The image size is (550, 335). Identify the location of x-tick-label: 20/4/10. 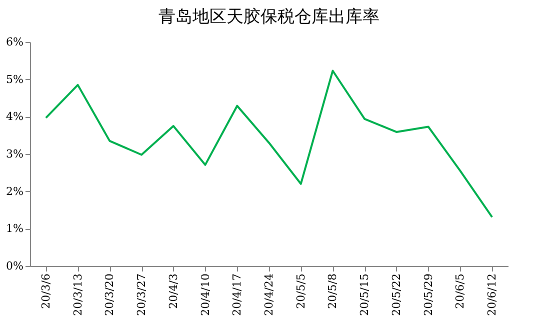
(205, 295).